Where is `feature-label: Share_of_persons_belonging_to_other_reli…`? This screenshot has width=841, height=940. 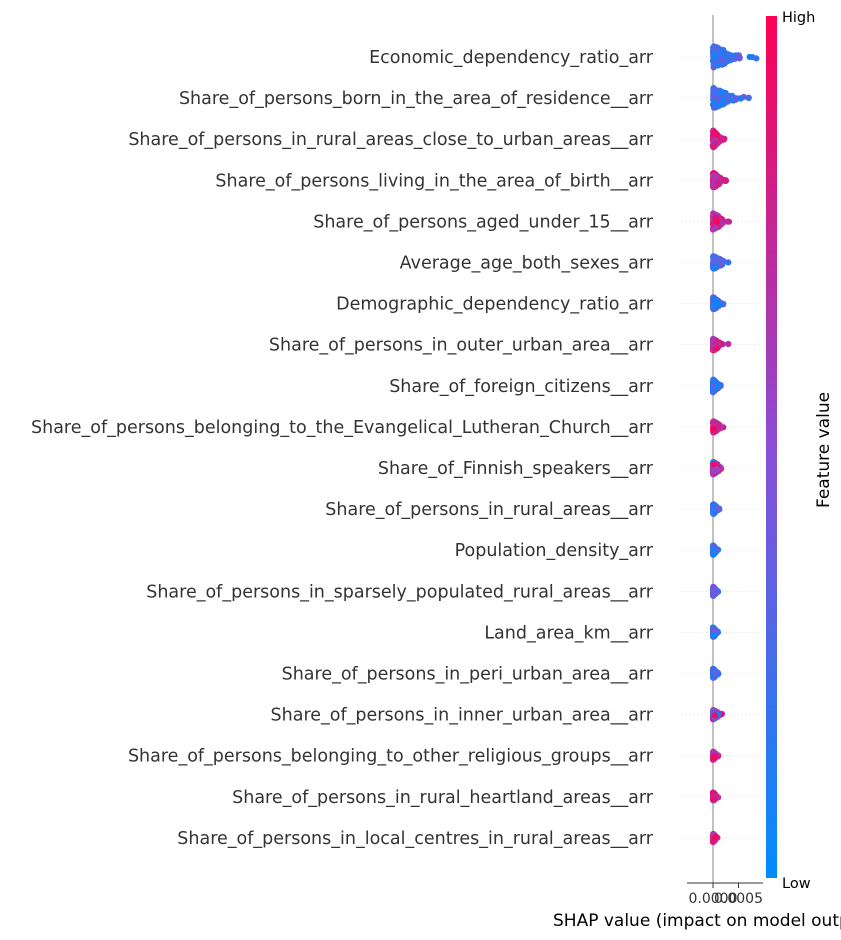
feature-label: Share_of_persons_belonging_to_other_reli… is located at coordinates (391, 757).